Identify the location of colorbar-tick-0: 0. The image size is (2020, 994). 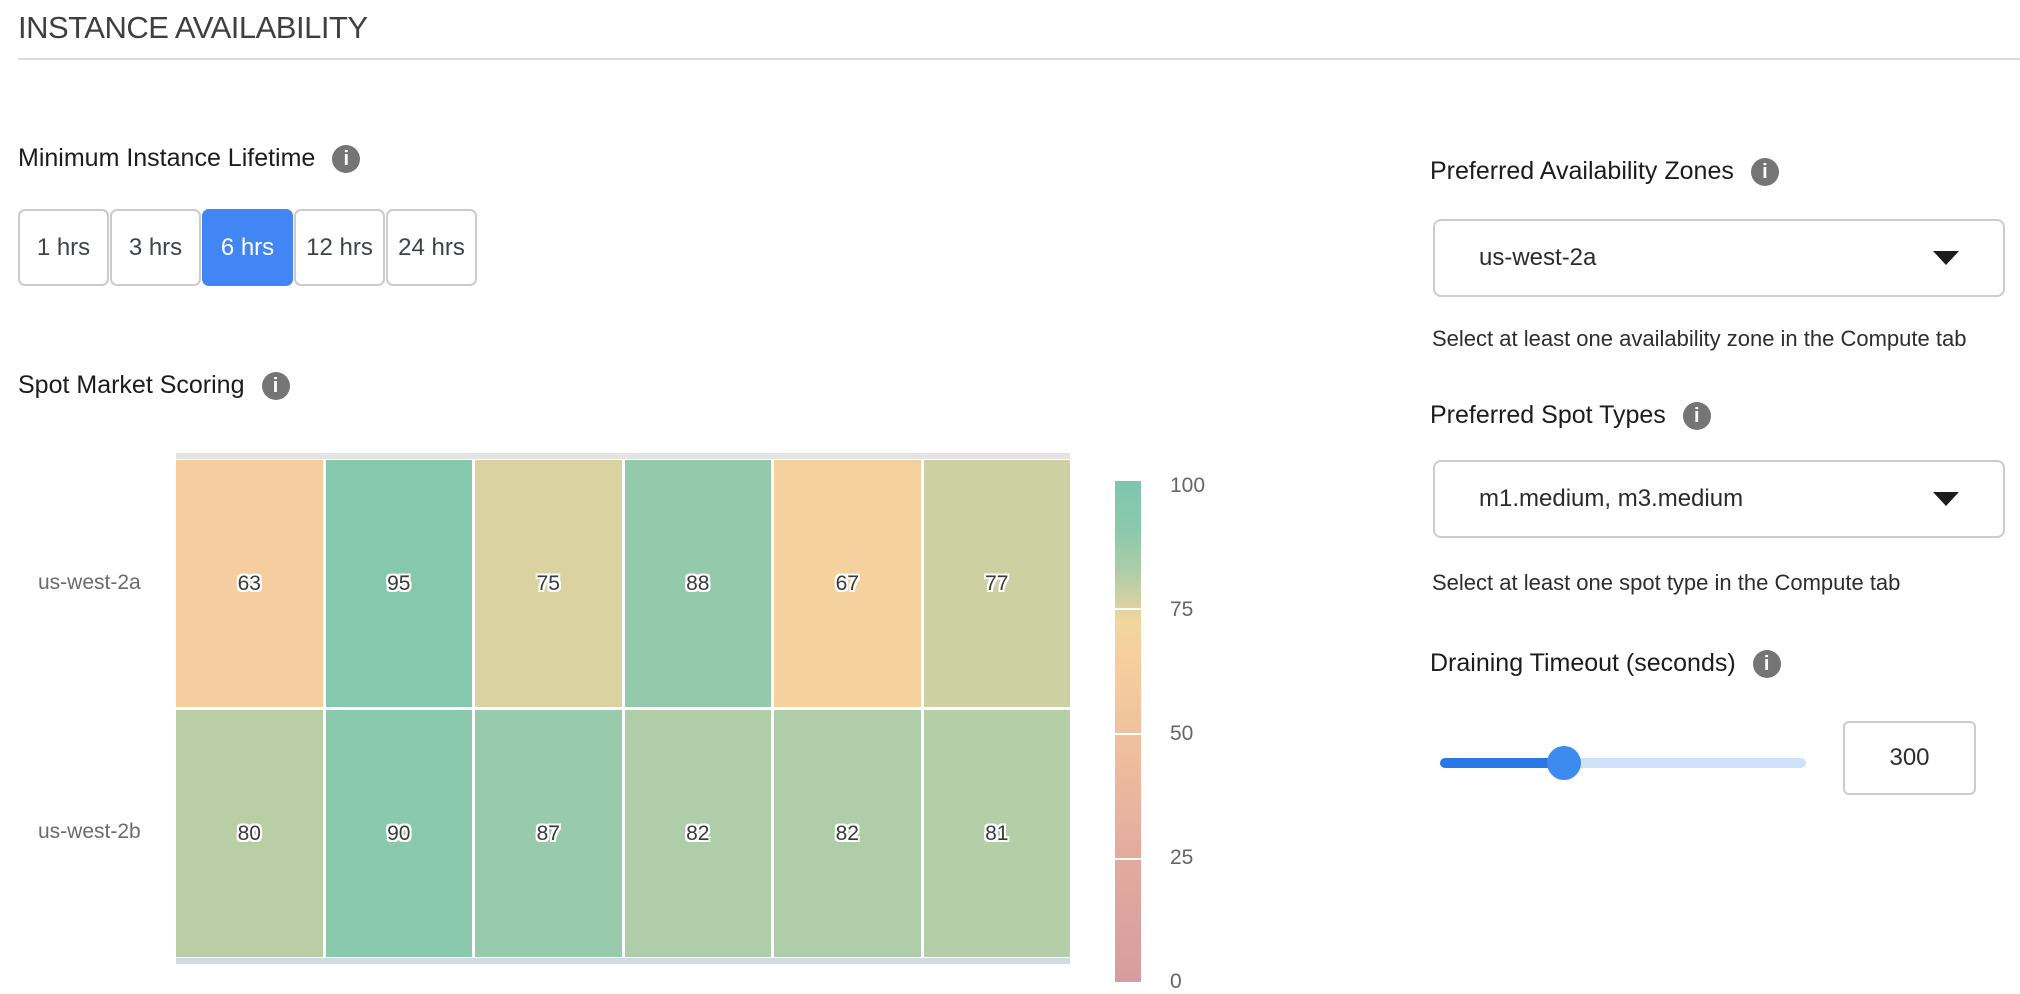
(1176, 981).